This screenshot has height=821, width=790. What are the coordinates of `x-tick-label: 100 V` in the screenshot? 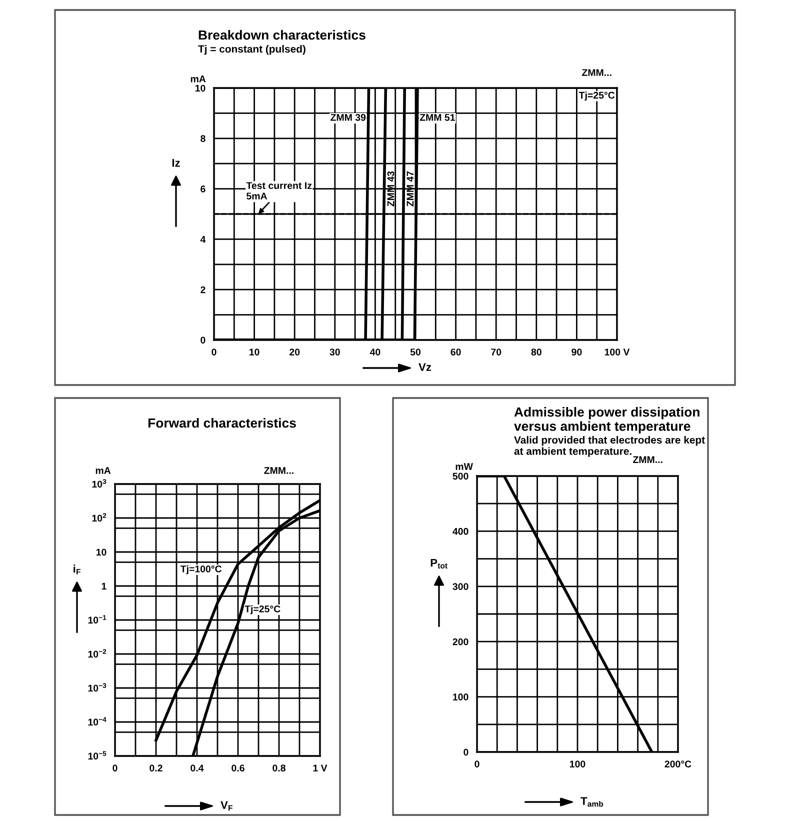 It's located at (617, 352).